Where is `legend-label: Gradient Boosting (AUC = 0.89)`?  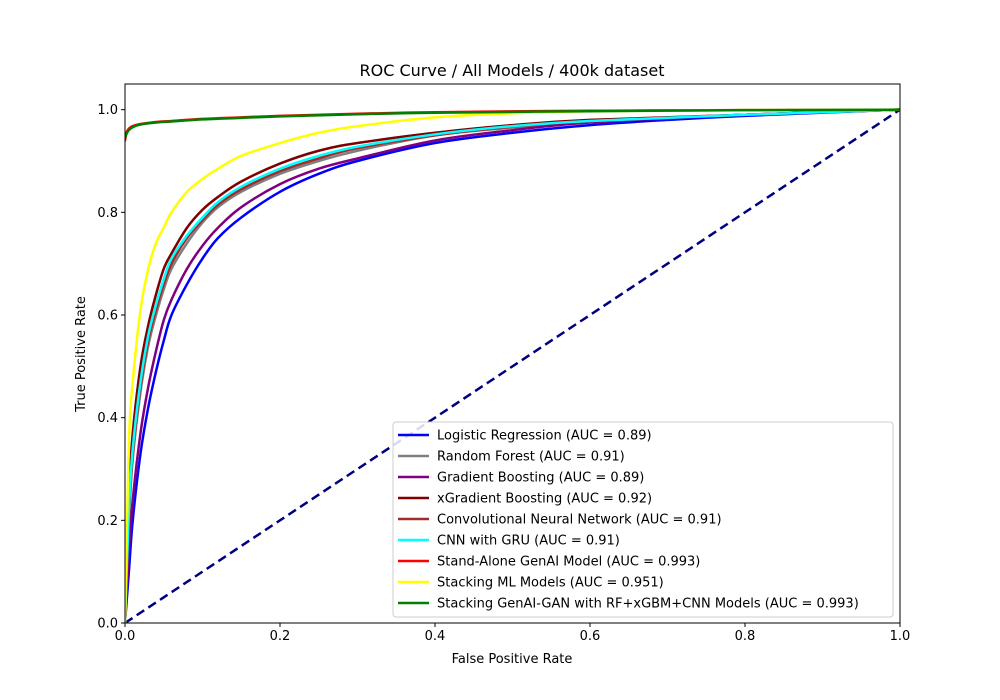 legend-label: Gradient Boosting (AUC = 0.89) is located at coordinates (540, 478).